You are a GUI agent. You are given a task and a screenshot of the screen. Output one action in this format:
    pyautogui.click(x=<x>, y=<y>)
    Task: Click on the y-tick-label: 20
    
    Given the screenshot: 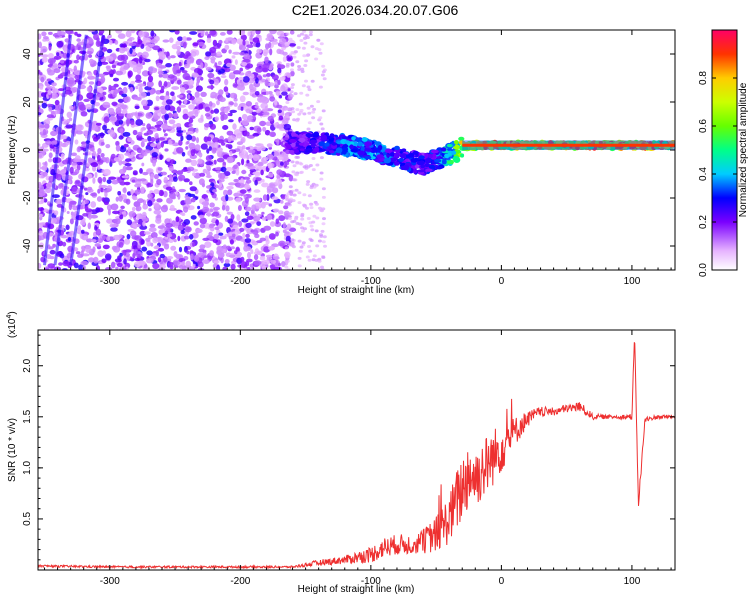 What is the action you would take?
    pyautogui.click(x=27, y=102)
    